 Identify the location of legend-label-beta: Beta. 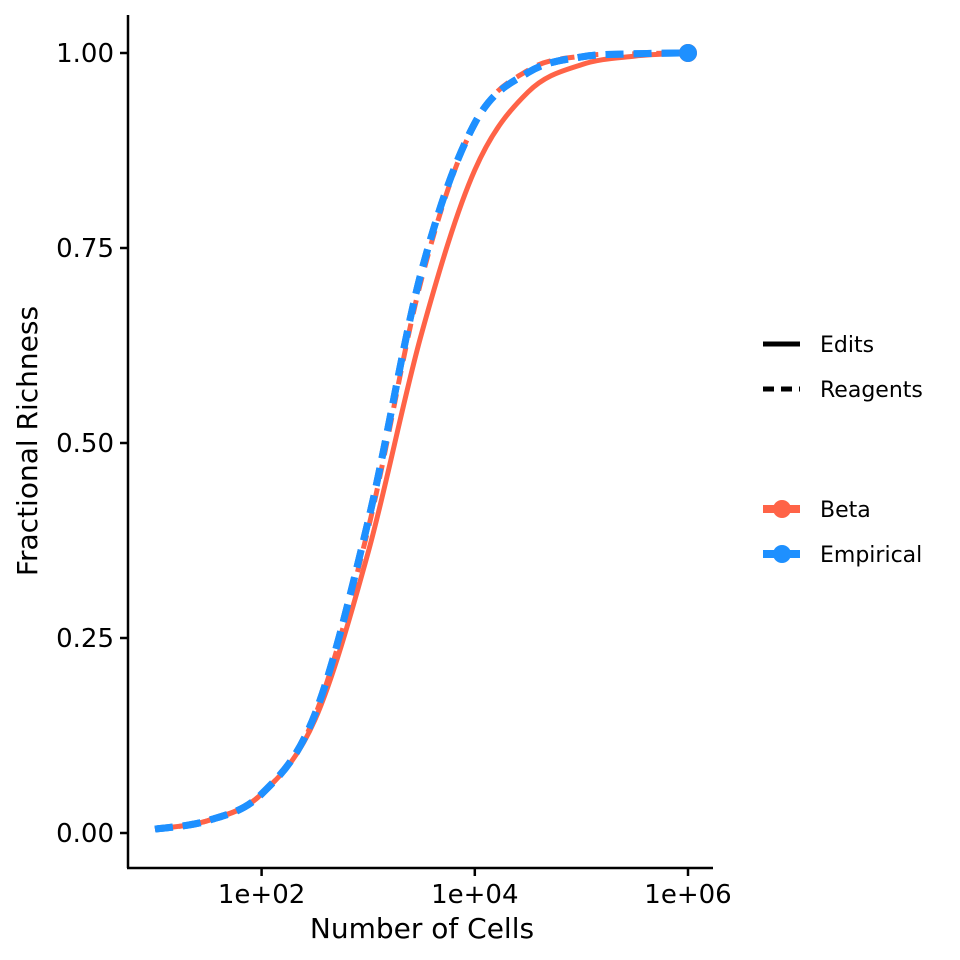
(845, 510).